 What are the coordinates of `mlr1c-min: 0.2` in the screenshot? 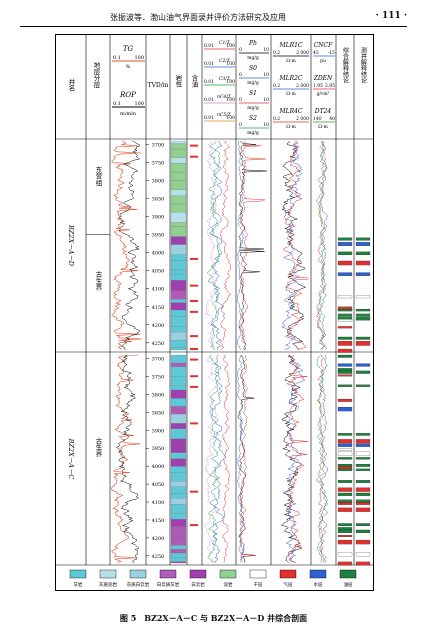 It's located at (276, 53).